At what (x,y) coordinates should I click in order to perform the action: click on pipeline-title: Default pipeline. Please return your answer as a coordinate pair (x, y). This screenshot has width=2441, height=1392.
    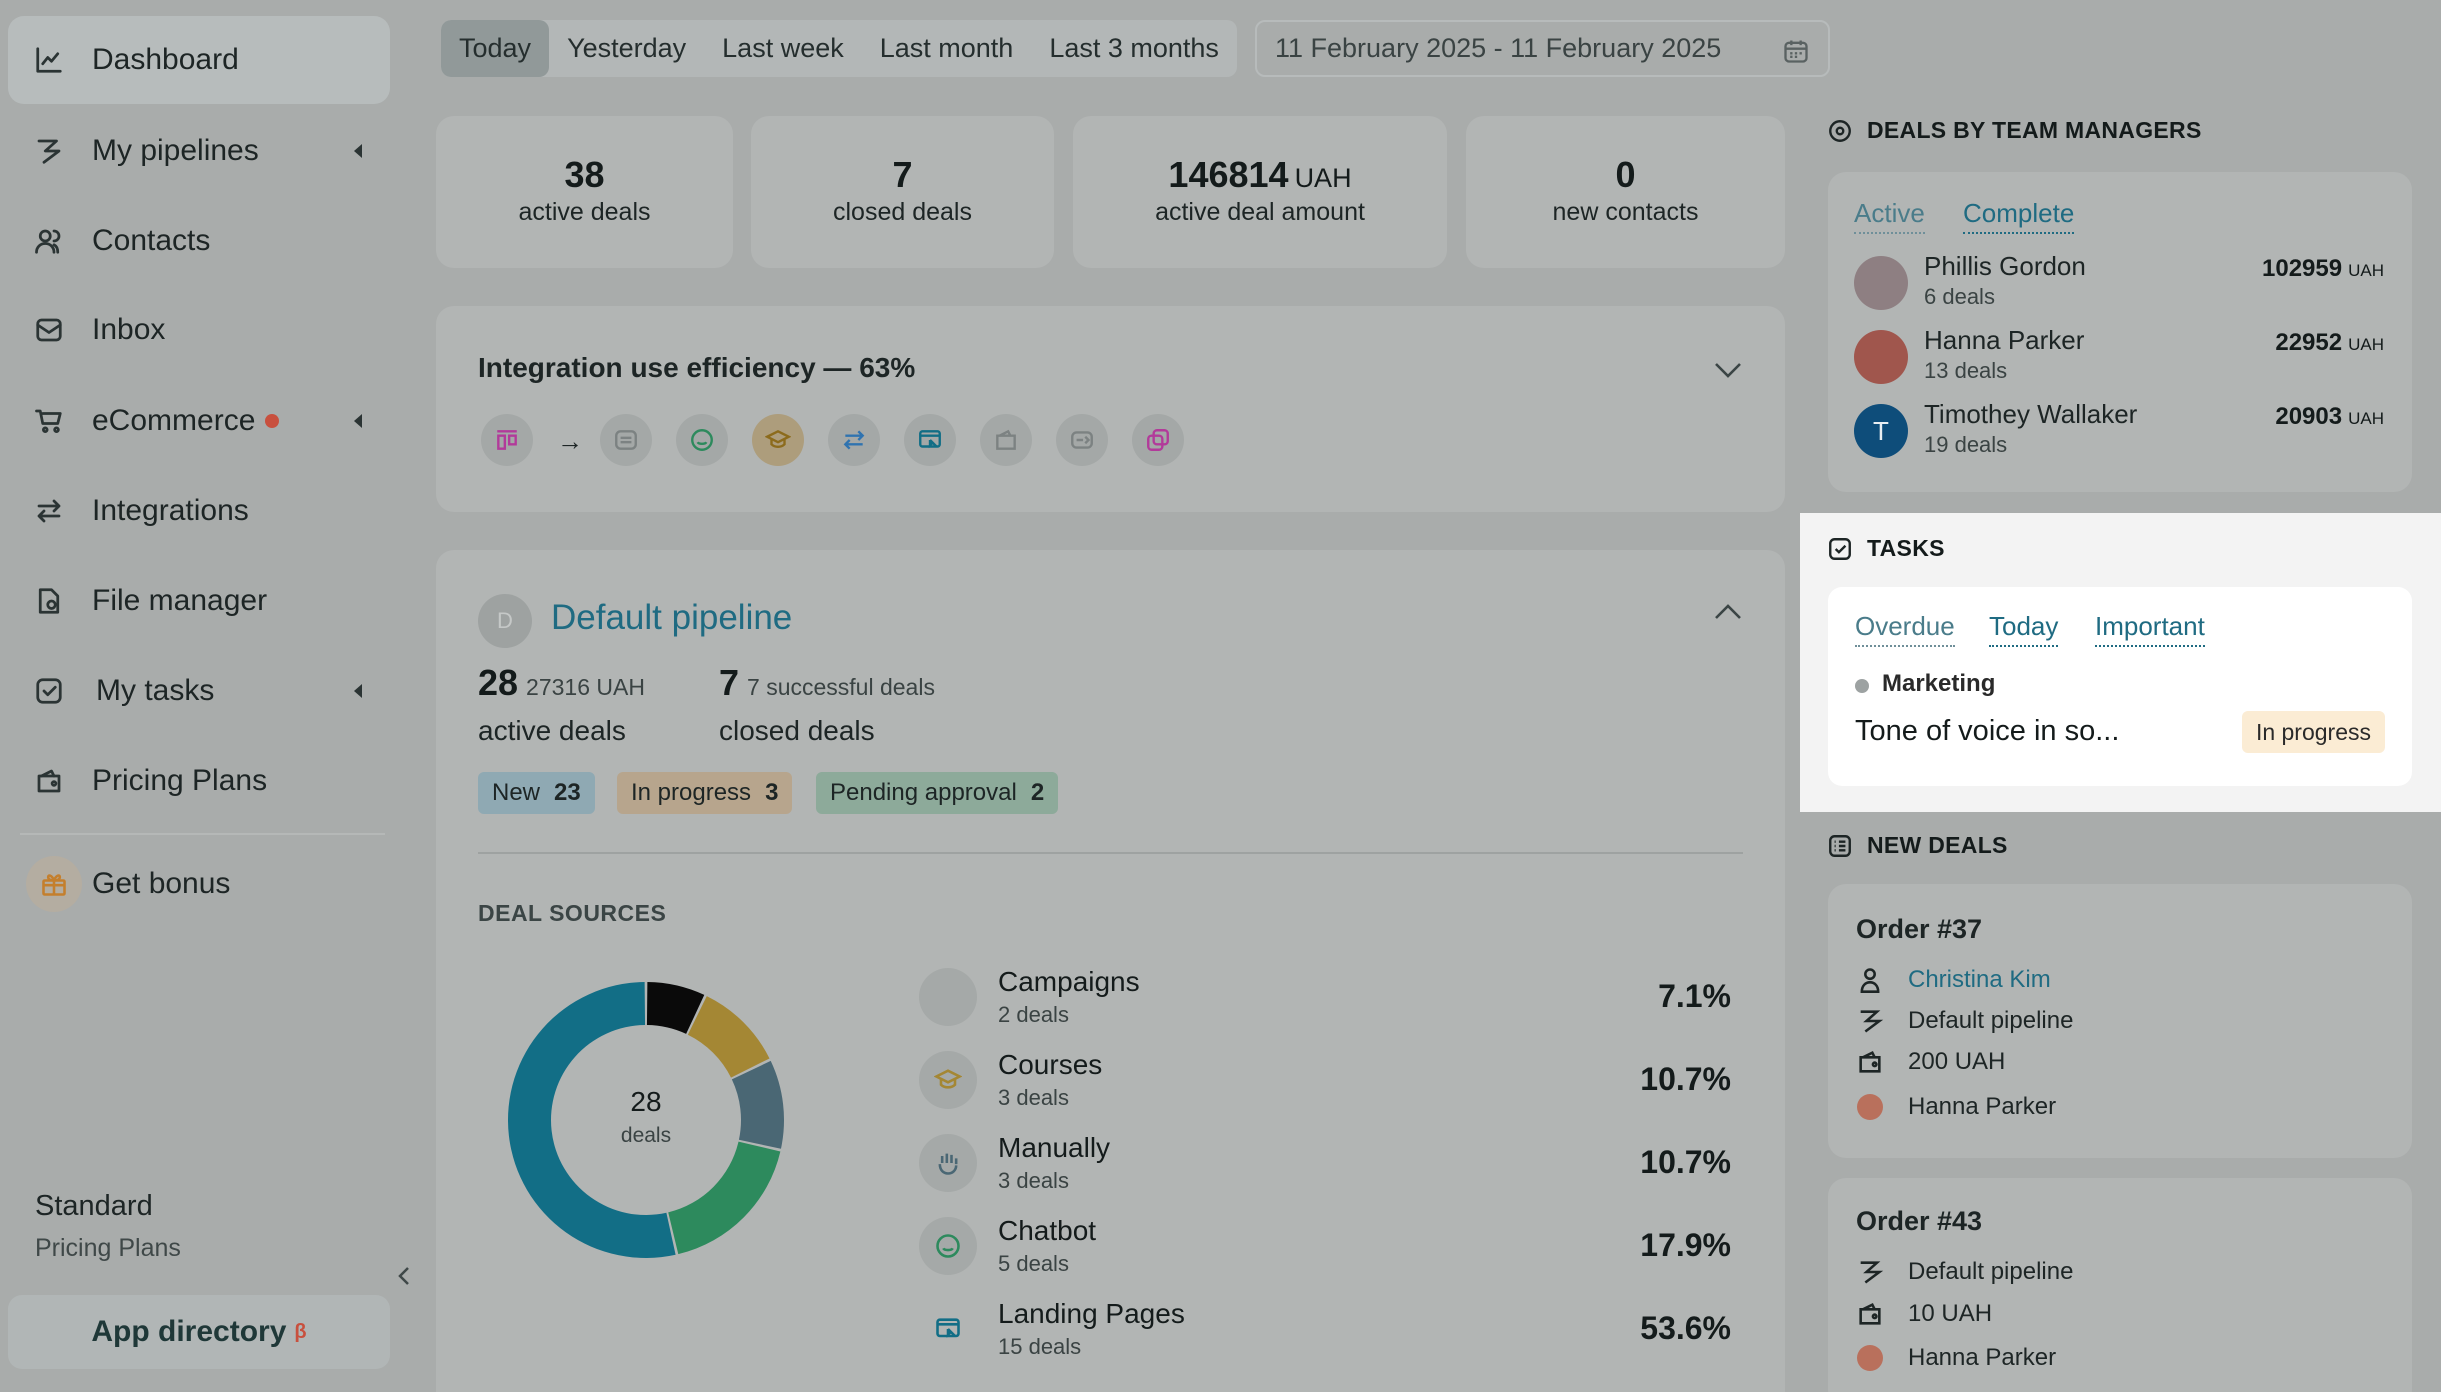
    Looking at the image, I should click on (672, 617).